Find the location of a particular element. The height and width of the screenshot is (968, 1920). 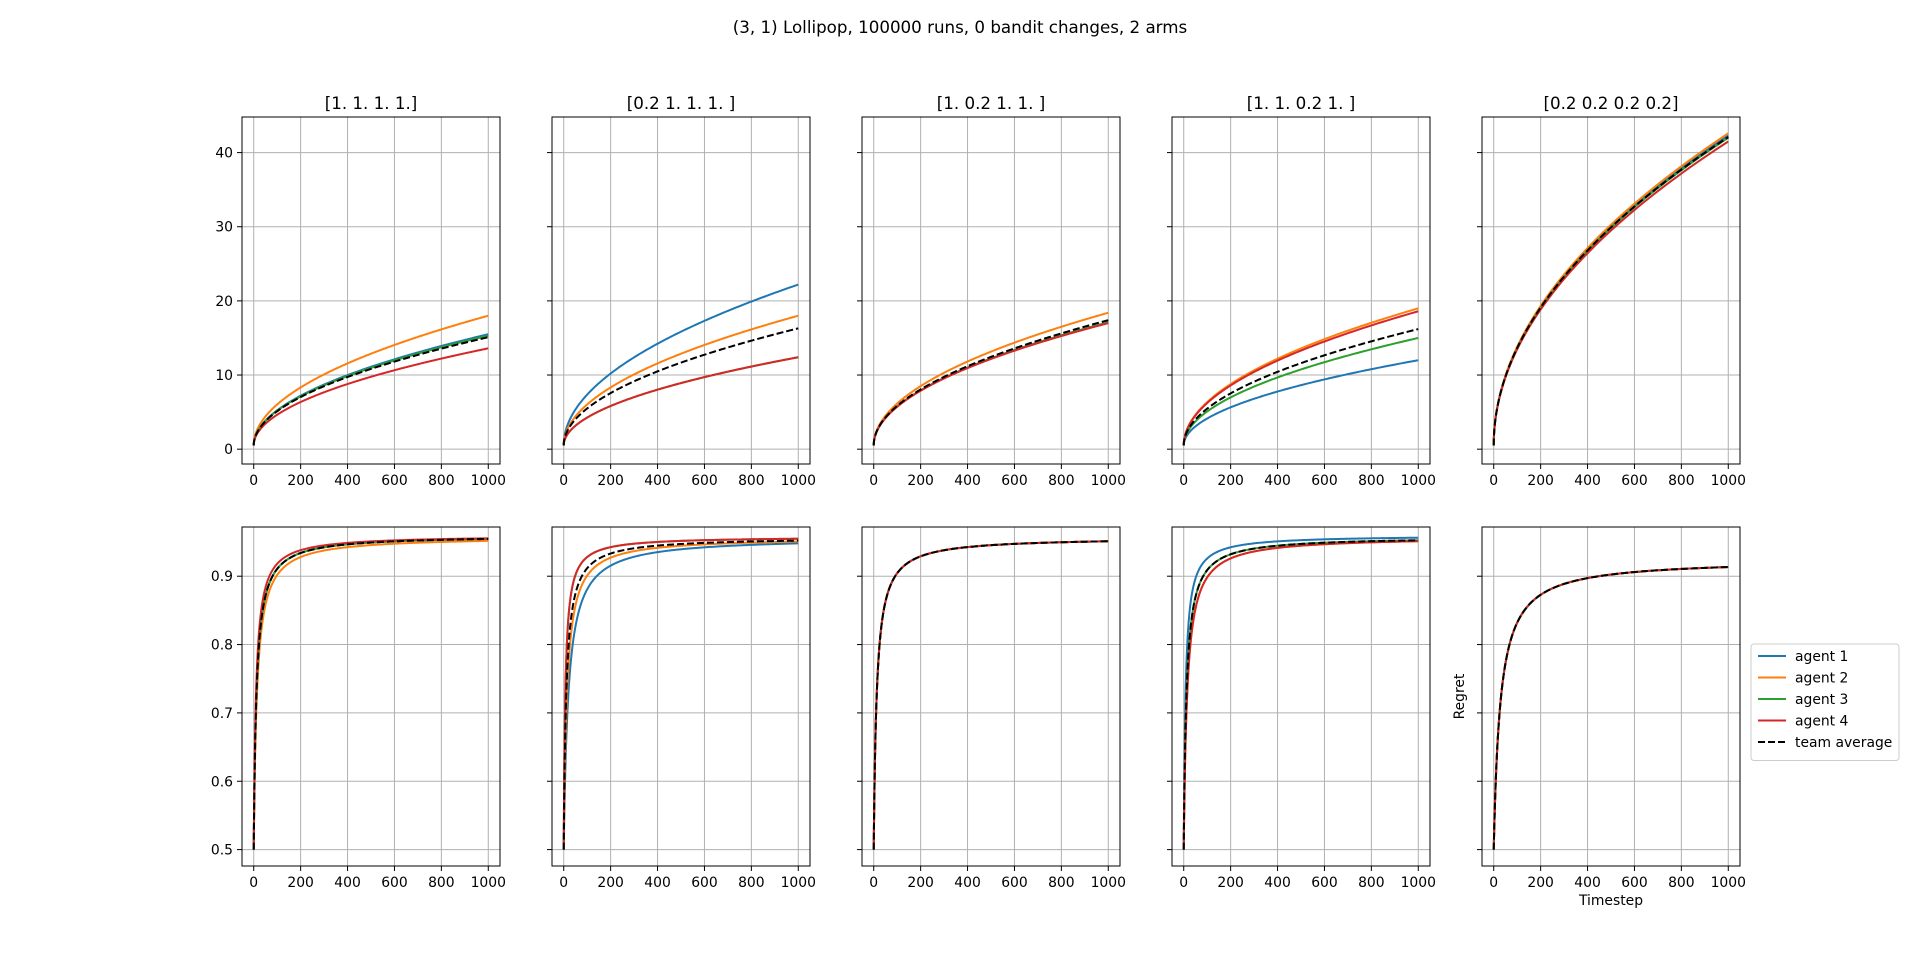

y-tick-label: 20 is located at coordinates (224, 302).